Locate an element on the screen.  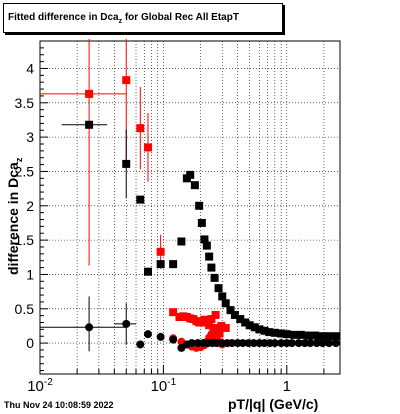
timestamp: Thu Nov 24 10:08:59 2022 is located at coordinates (59, 405).